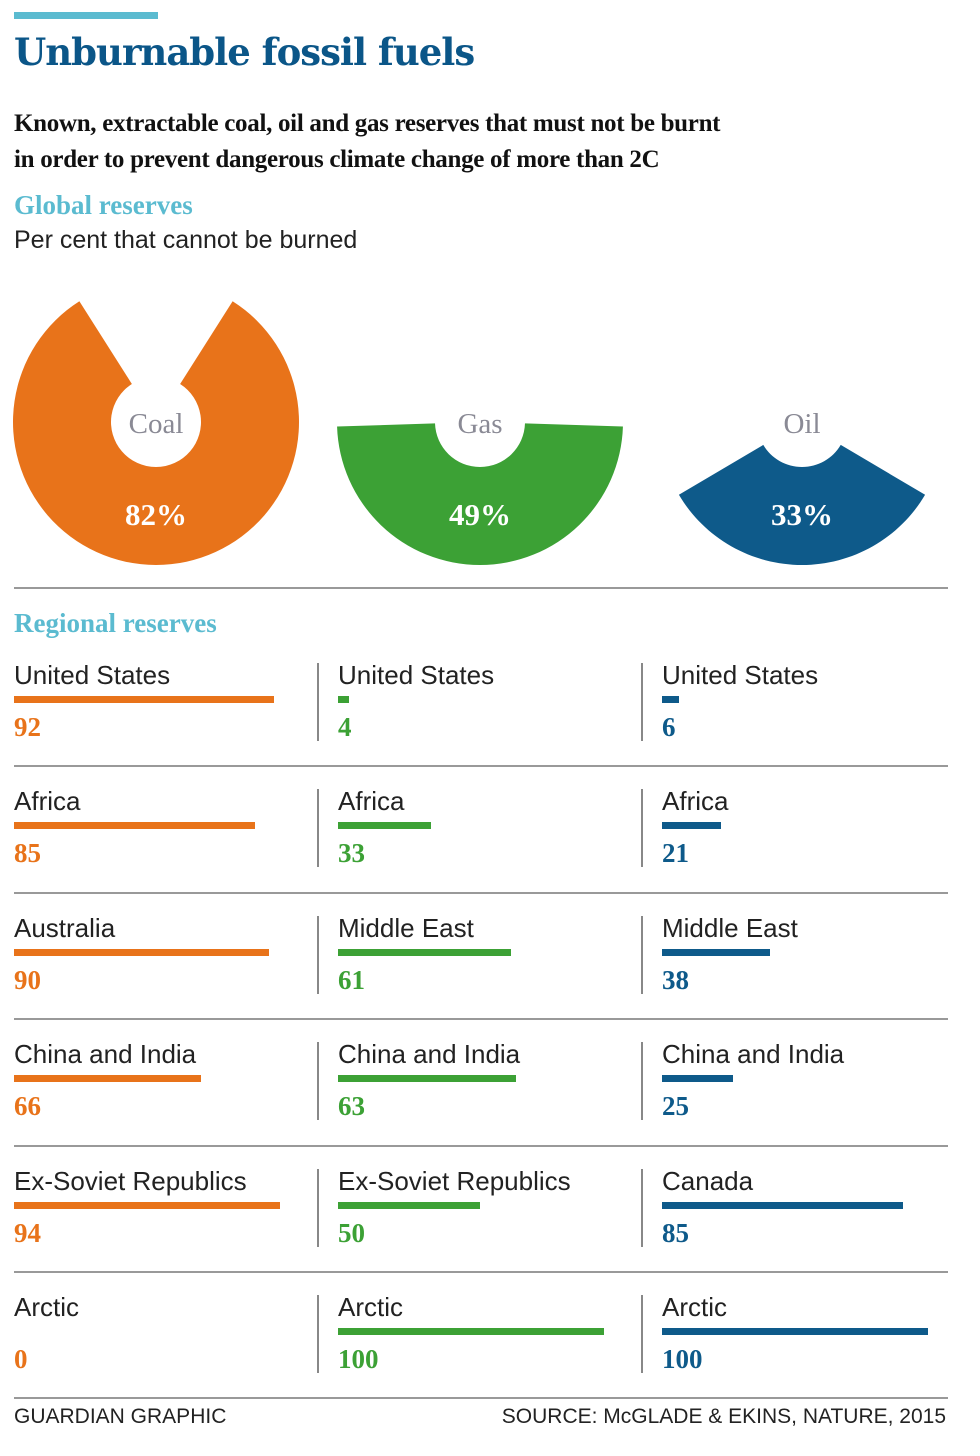  I want to click on region-cell: Ex-Soviet Republics 94, so click(164, 1221).